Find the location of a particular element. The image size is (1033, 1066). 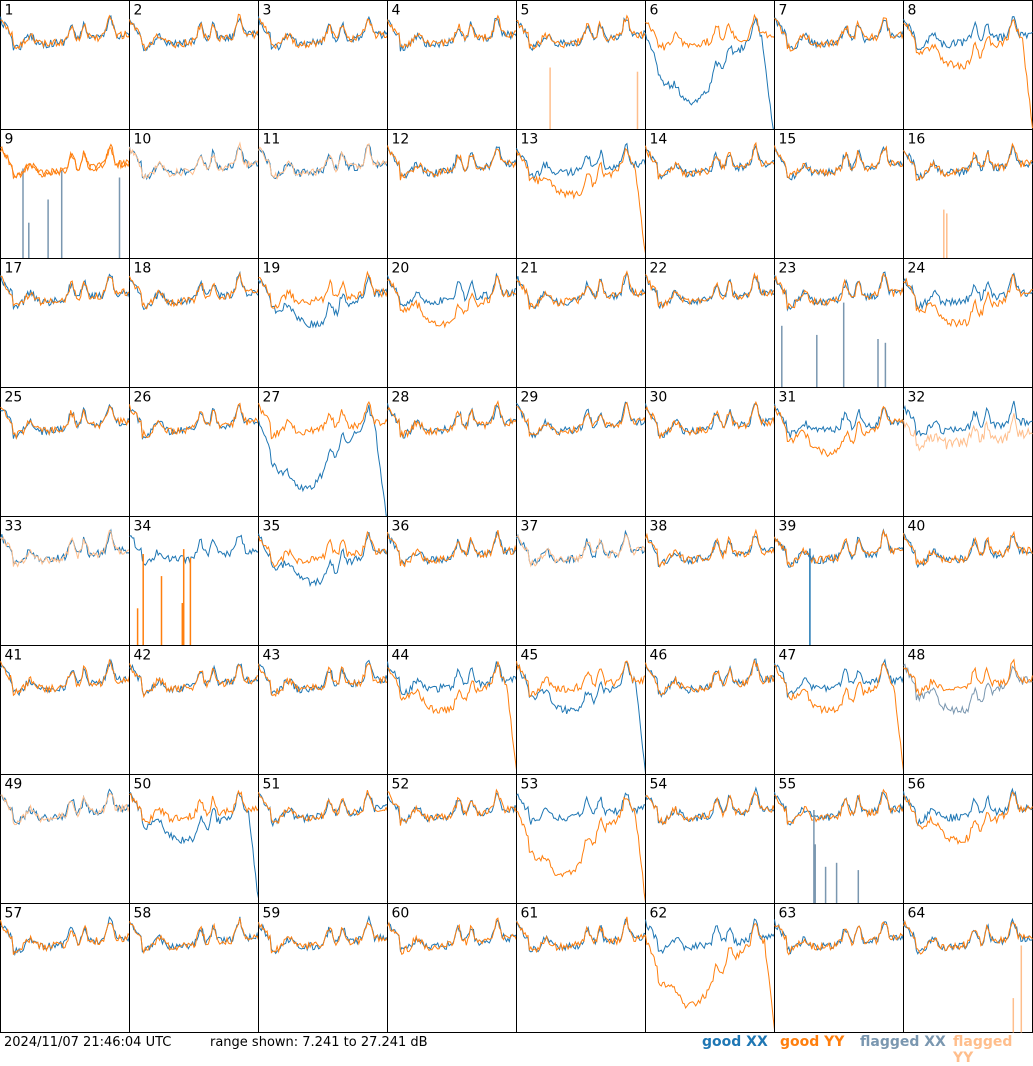

panel-29: 29 is located at coordinates (581, 452).